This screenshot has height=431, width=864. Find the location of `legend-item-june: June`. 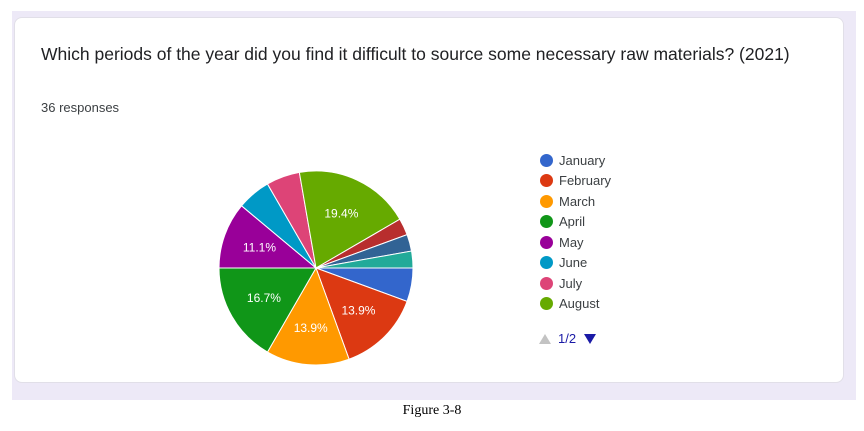

legend-item-june: June is located at coordinates (575, 263).